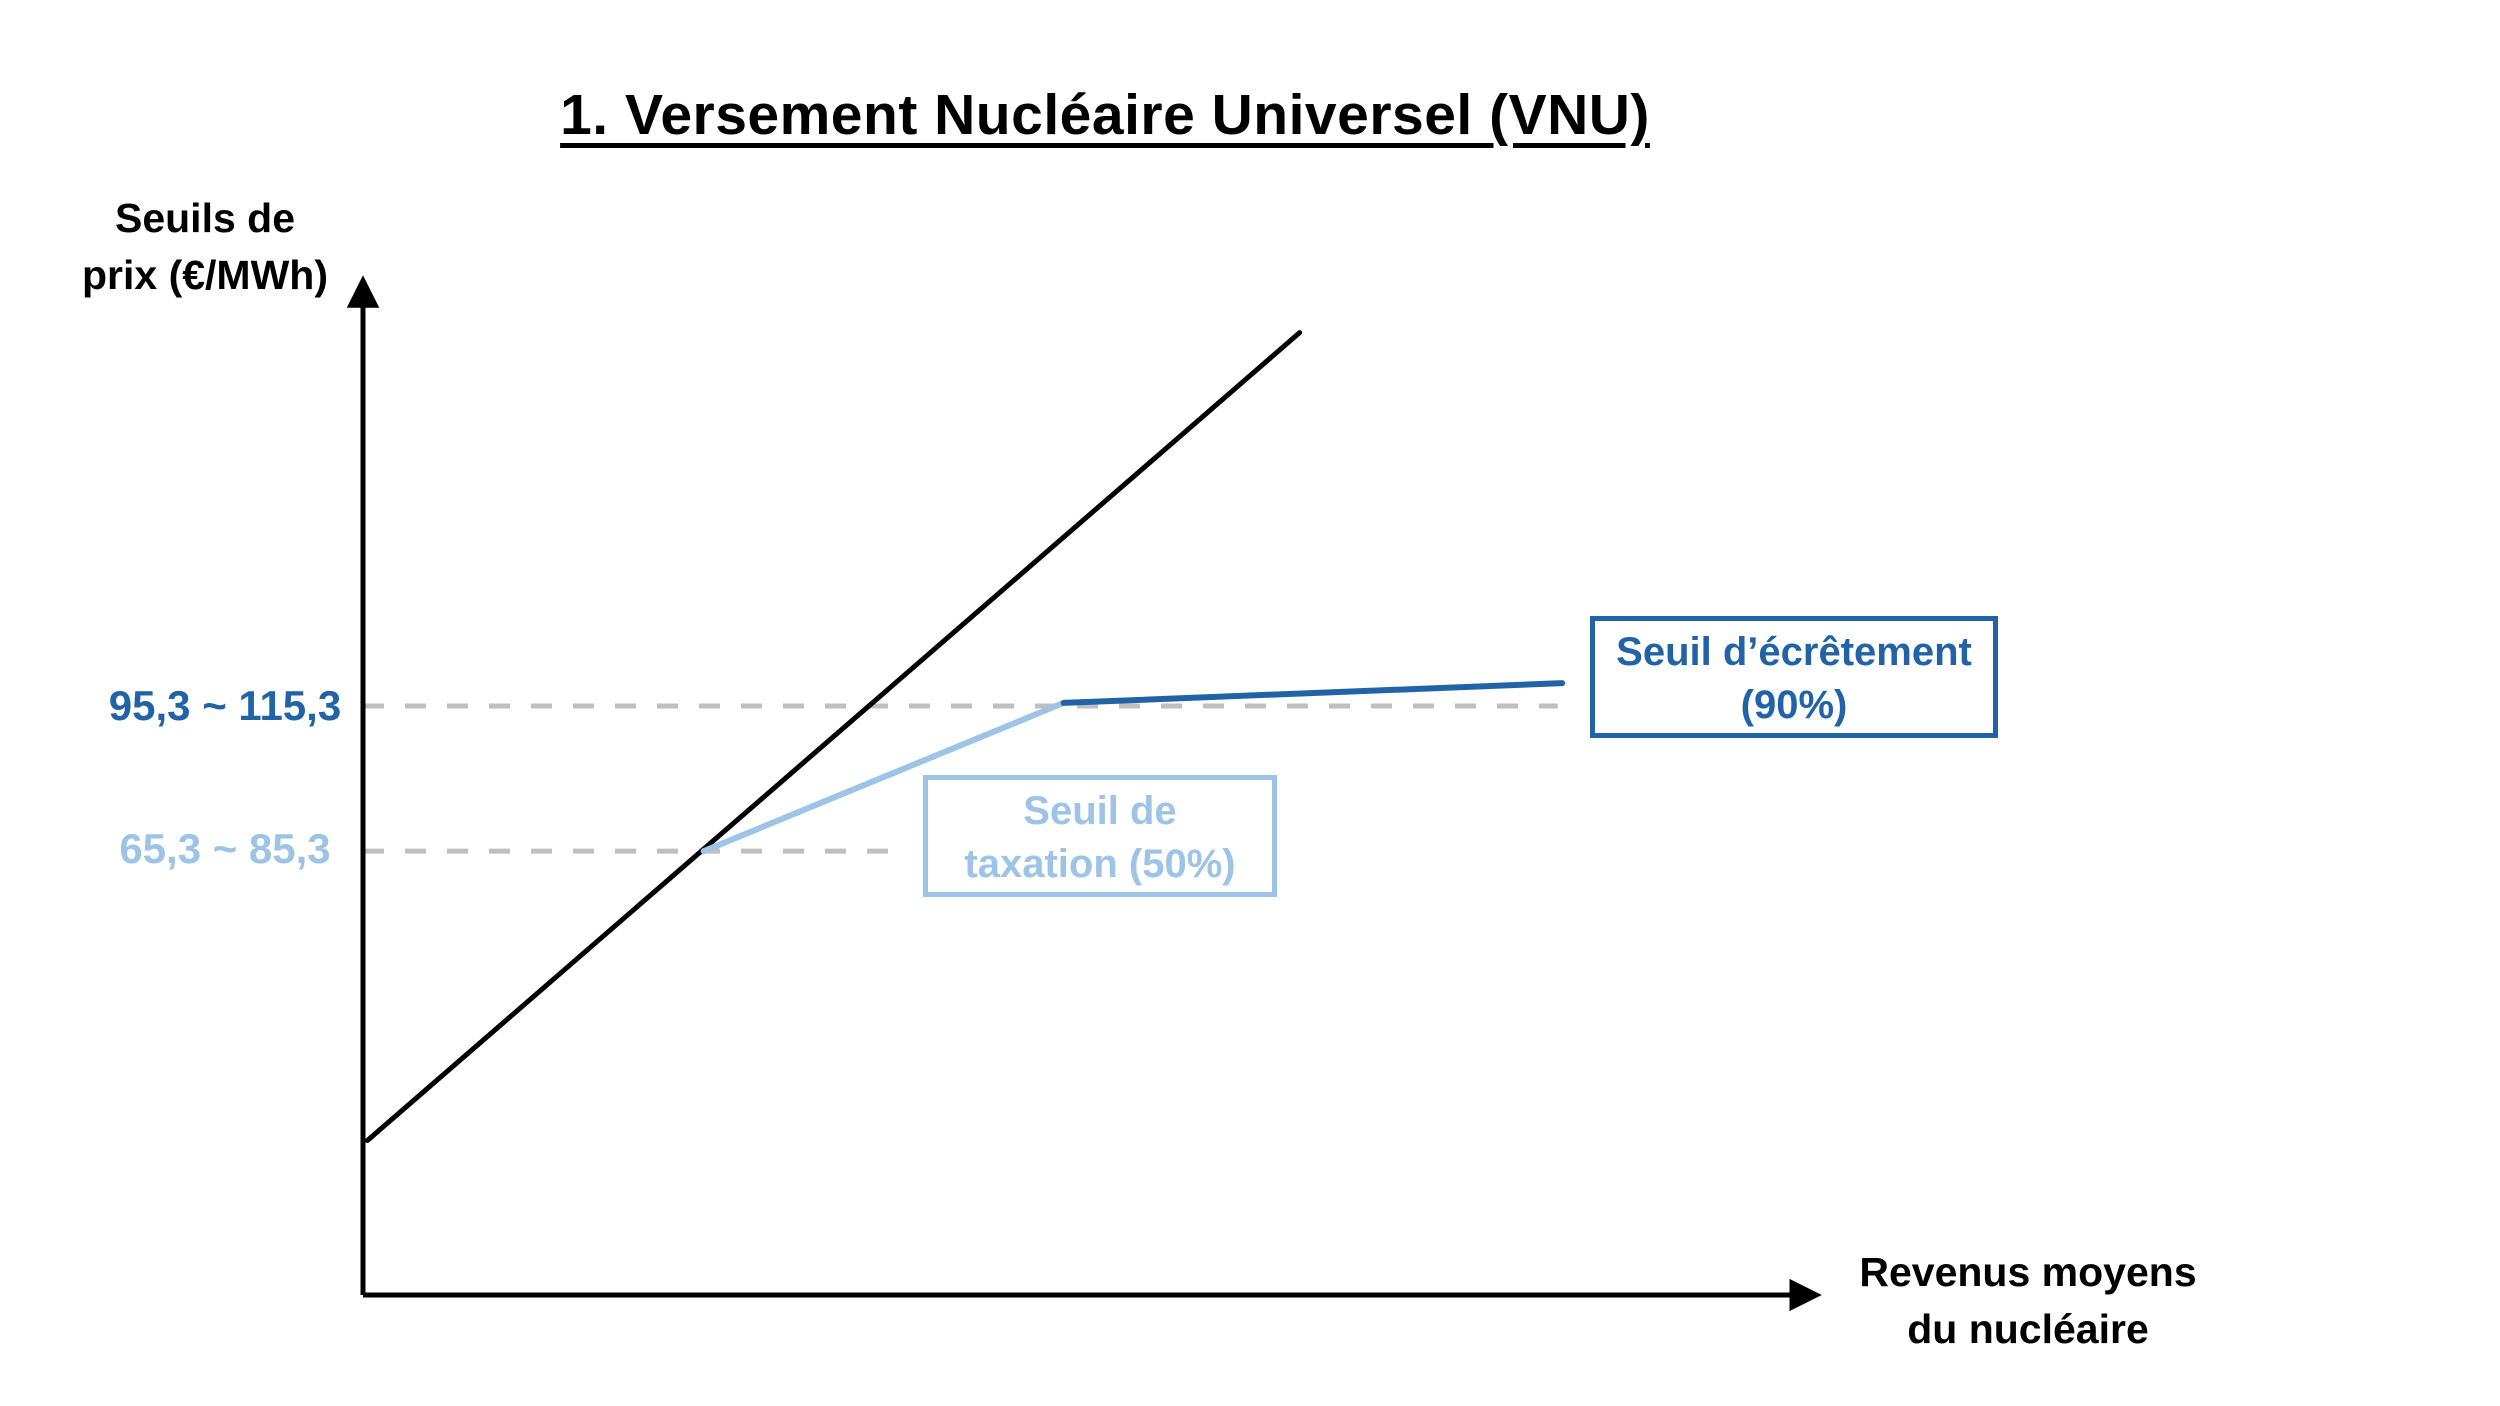 The image size is (2500, 1406). What do you see at coordinates (2028, 1272) in the screenshot?
I see `x-axis-label-line1: Revenus moyens` at bounding box center [2028, 1272].